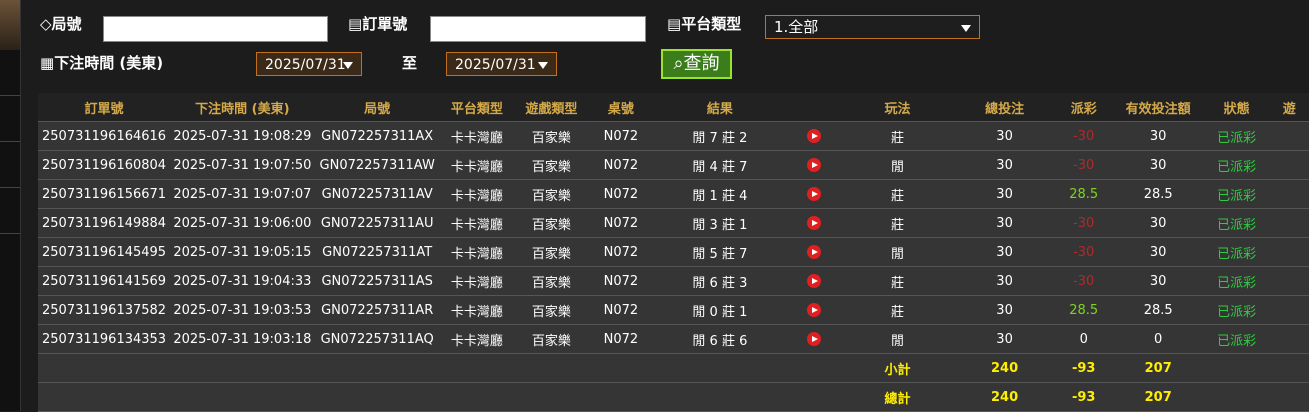 This screenshot has width=1309, height=412. What do you see at coordinates (104, 252) in the screenshot?
I see `table-cell: 250731196145495` at bounding box center [104, 252].